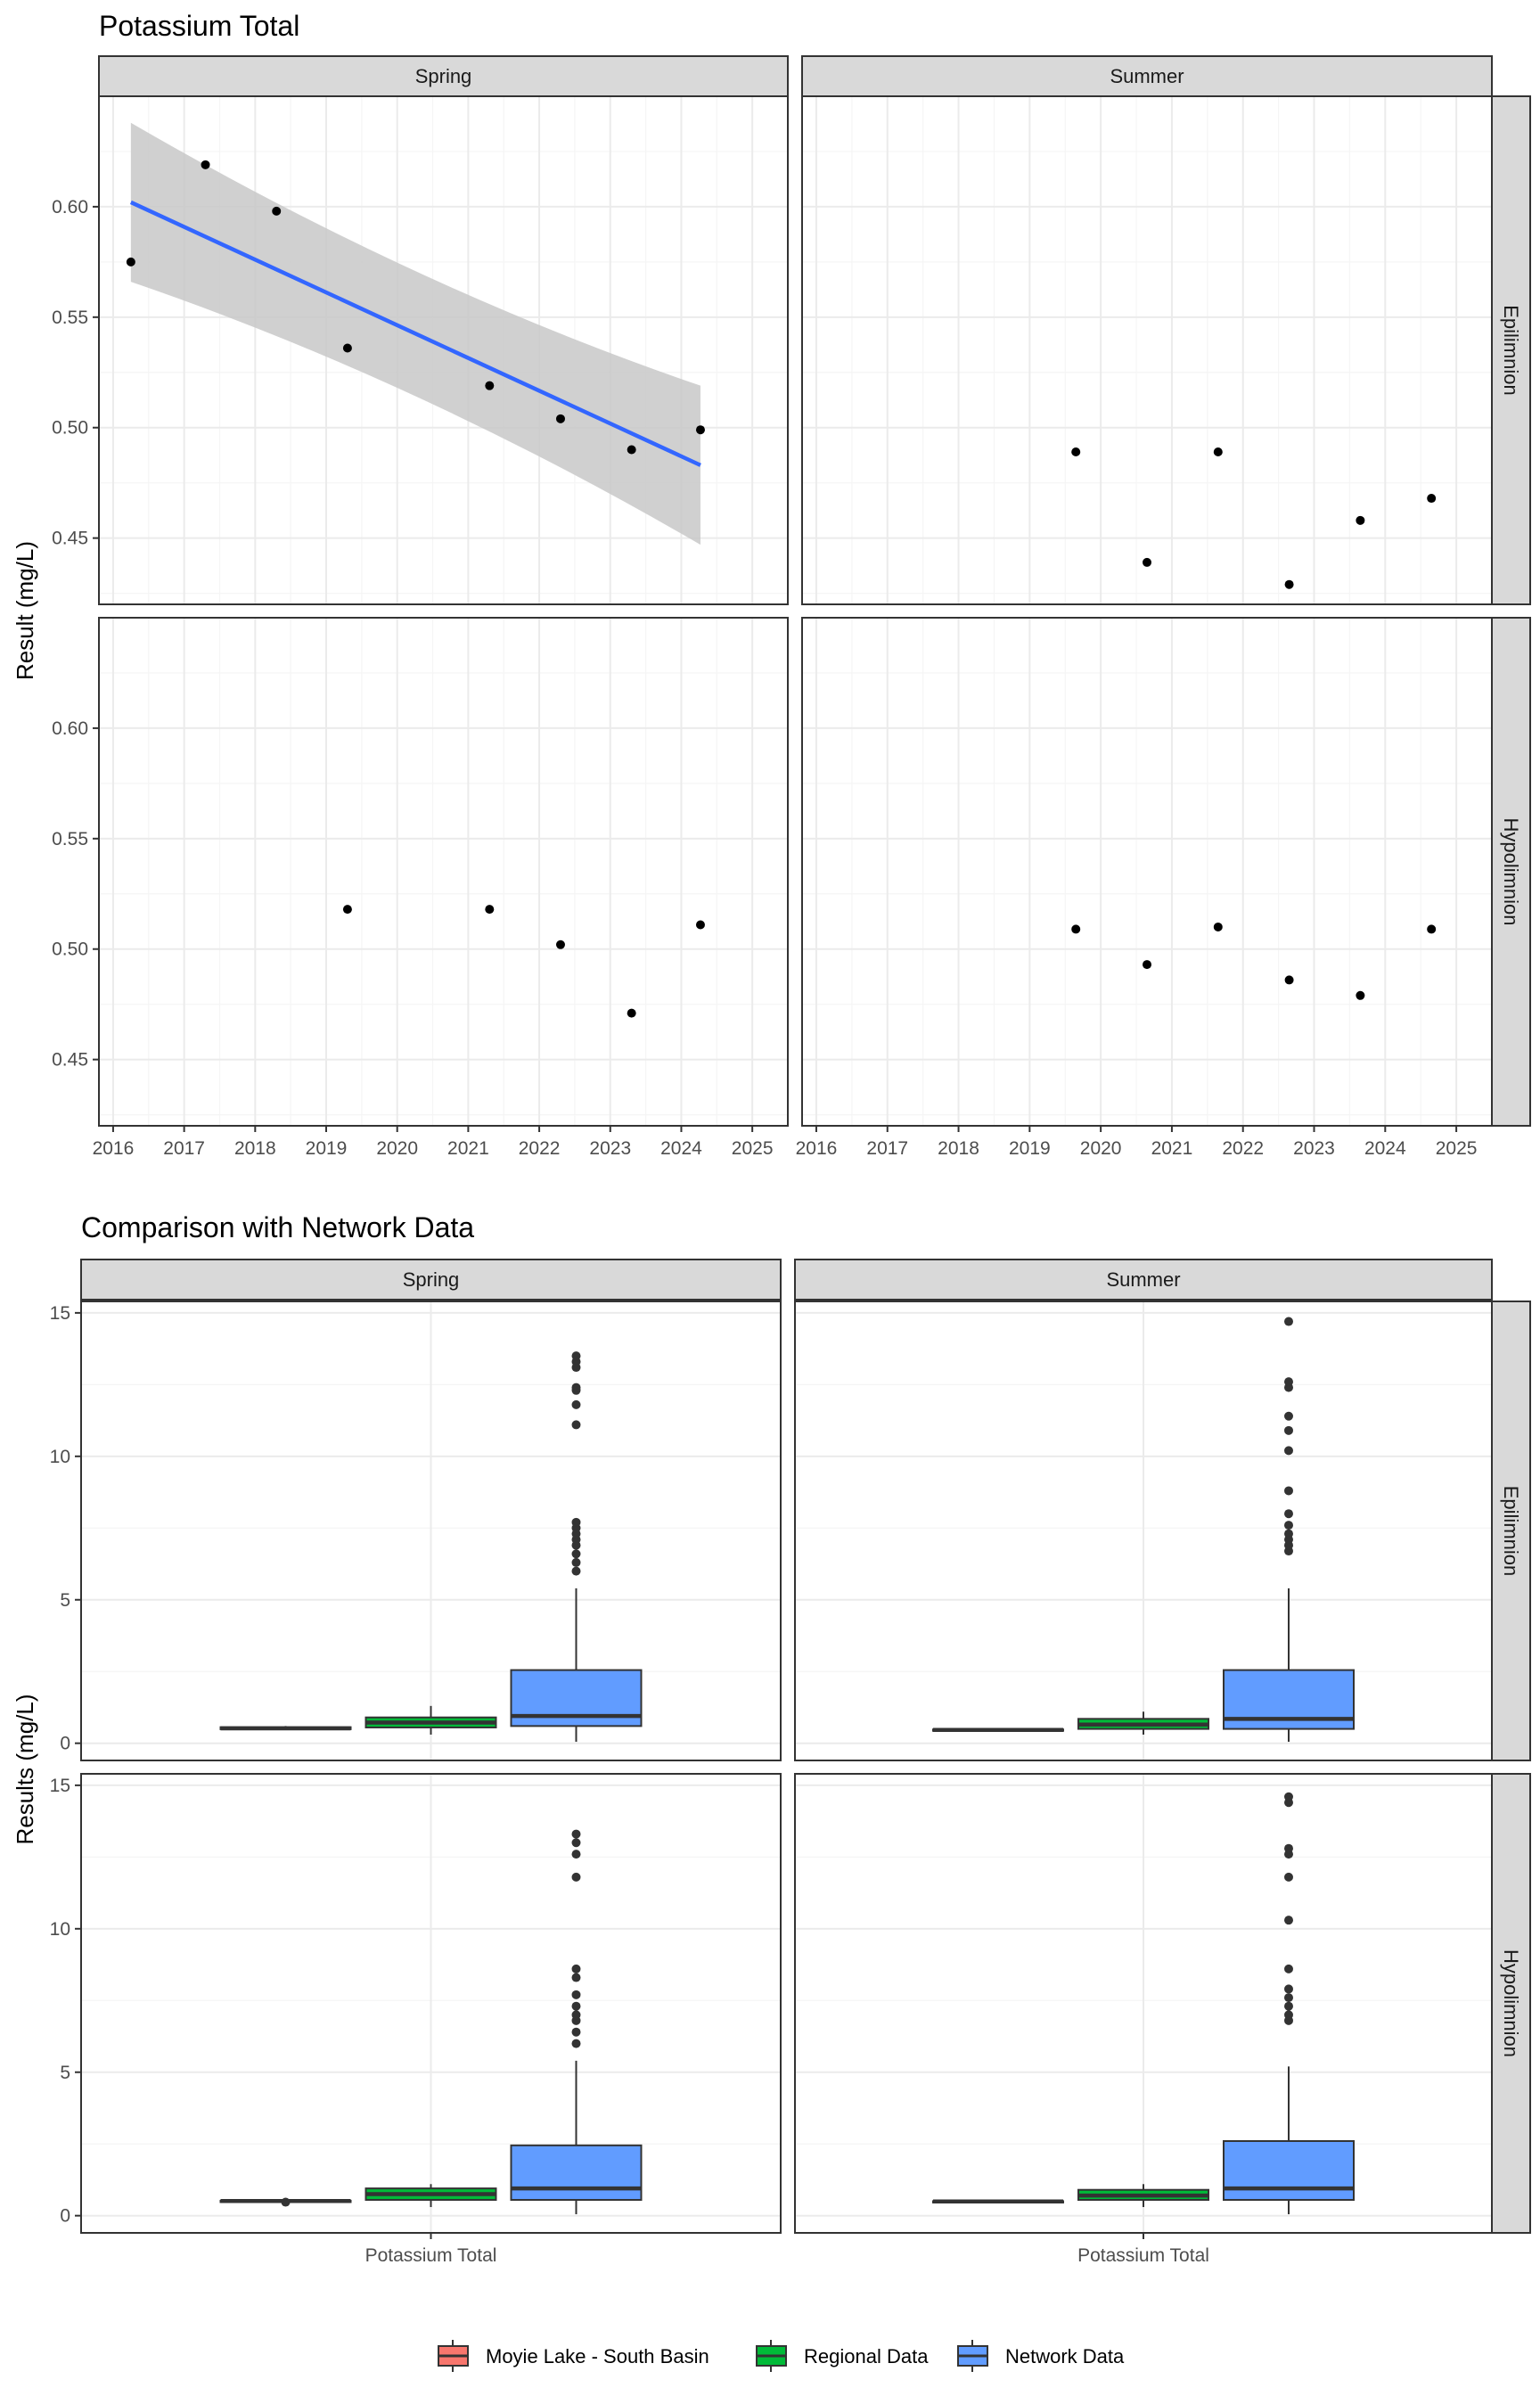 The width and height of the screenshot is (1540, 2396). I want to click on legend-item-regional-data: Regional Data, so click(842, 2356).